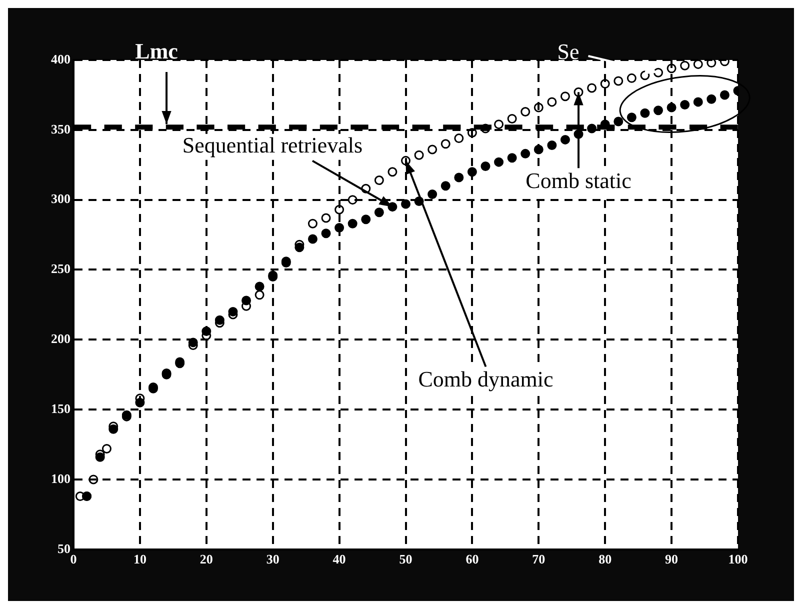 This screenshot has width=802, height=609. I want to click on x-tick-label: 20, so click(206, 559).